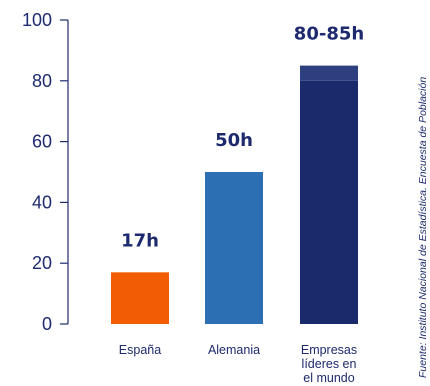  Describe the element at coordinates (329, 350) in the screenshot. I see `category-label: Empresas` at that location.